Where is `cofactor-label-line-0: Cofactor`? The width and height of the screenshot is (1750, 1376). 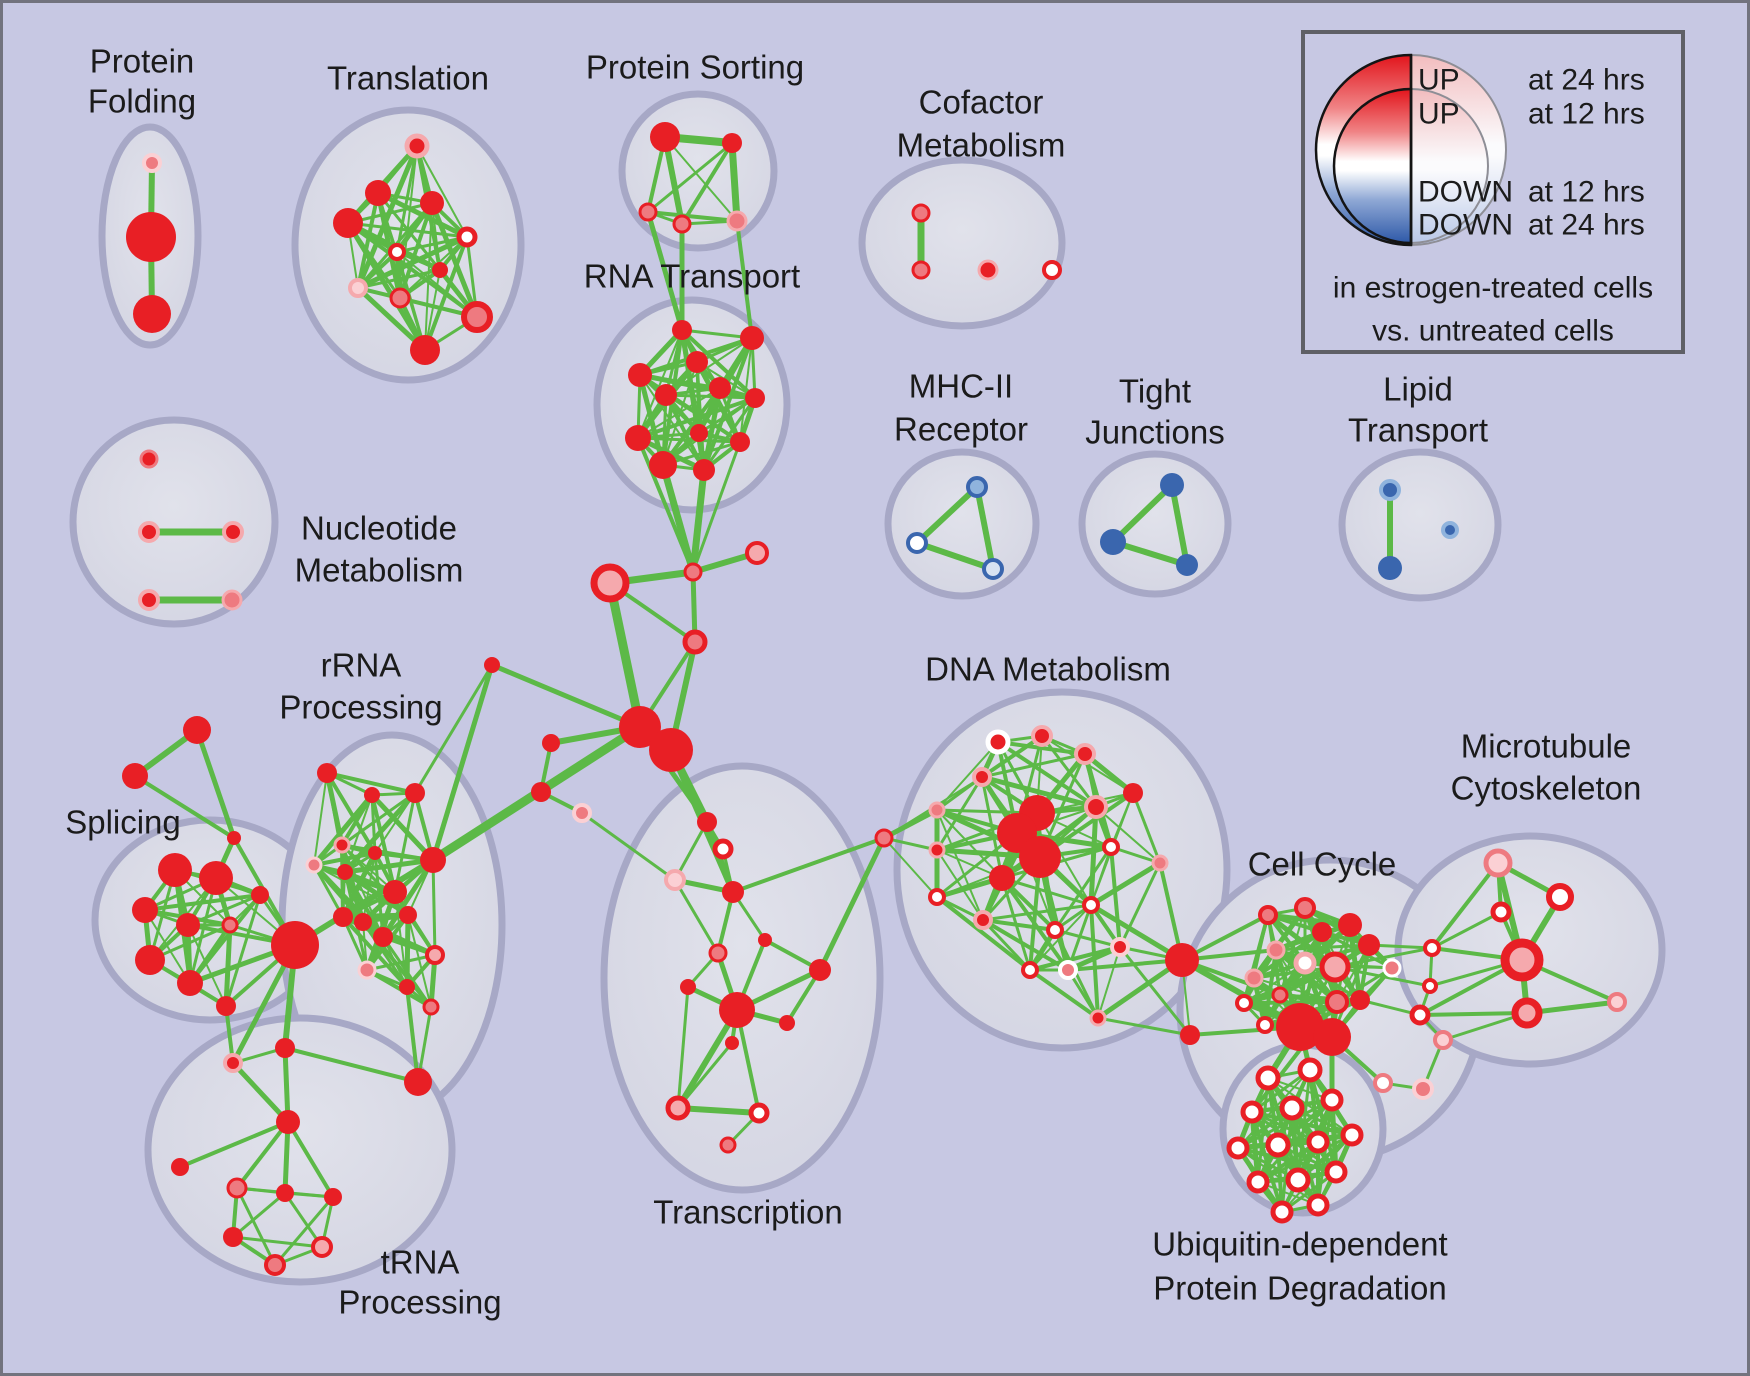 cofactor-label-line-0: Cofactor is located at coordinates (981, 102).